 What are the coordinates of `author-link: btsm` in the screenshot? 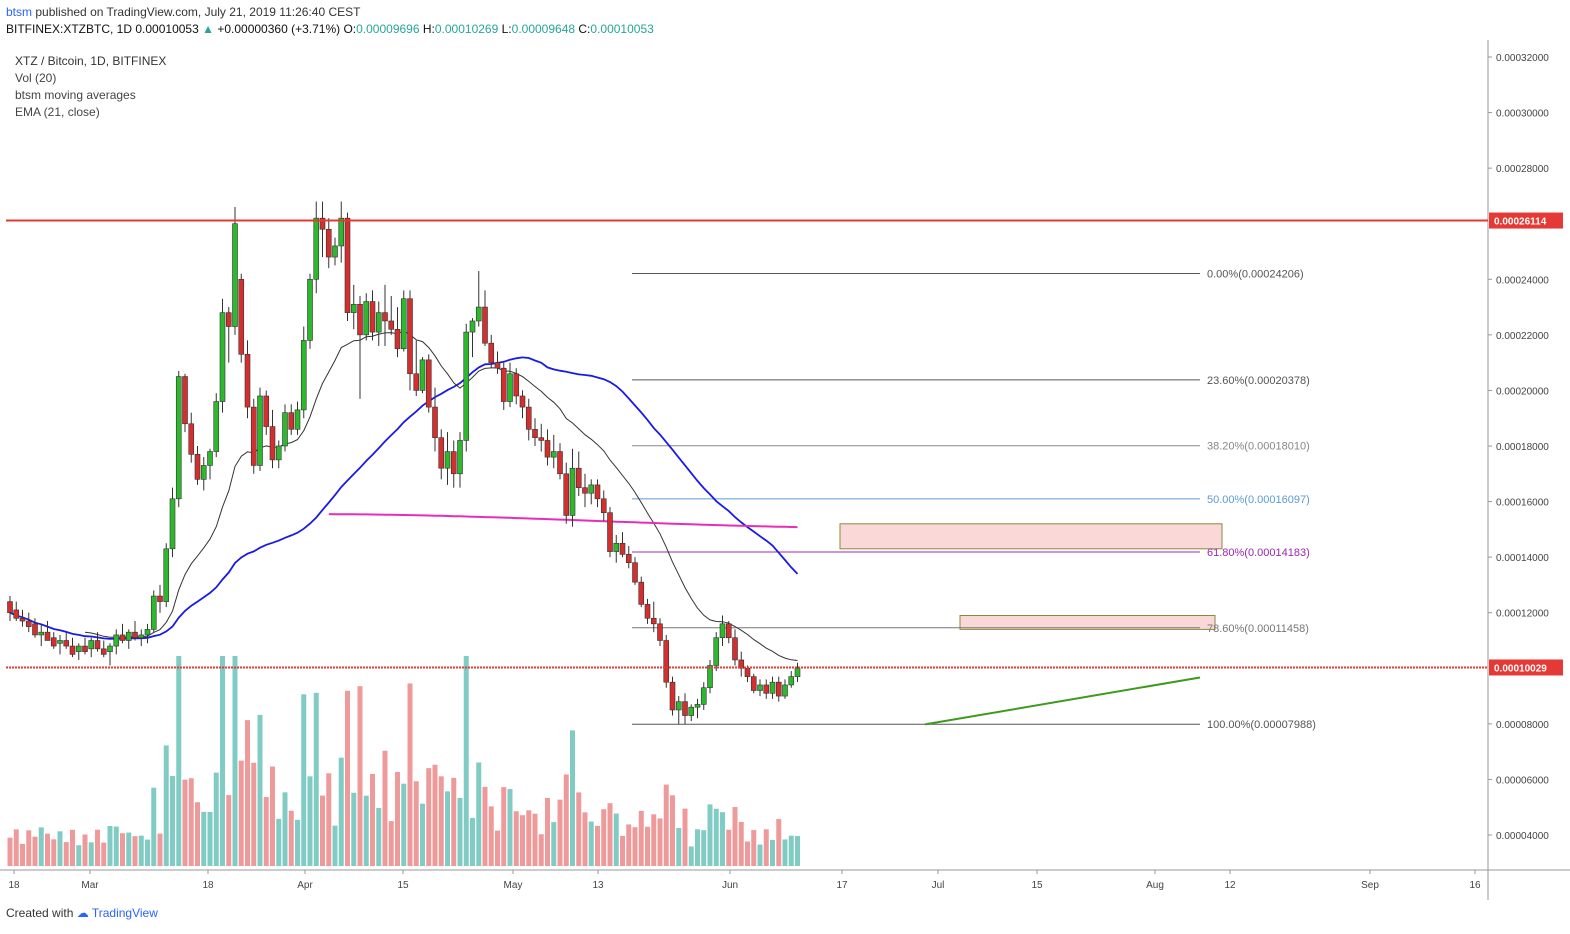 It's located at (19, 12).